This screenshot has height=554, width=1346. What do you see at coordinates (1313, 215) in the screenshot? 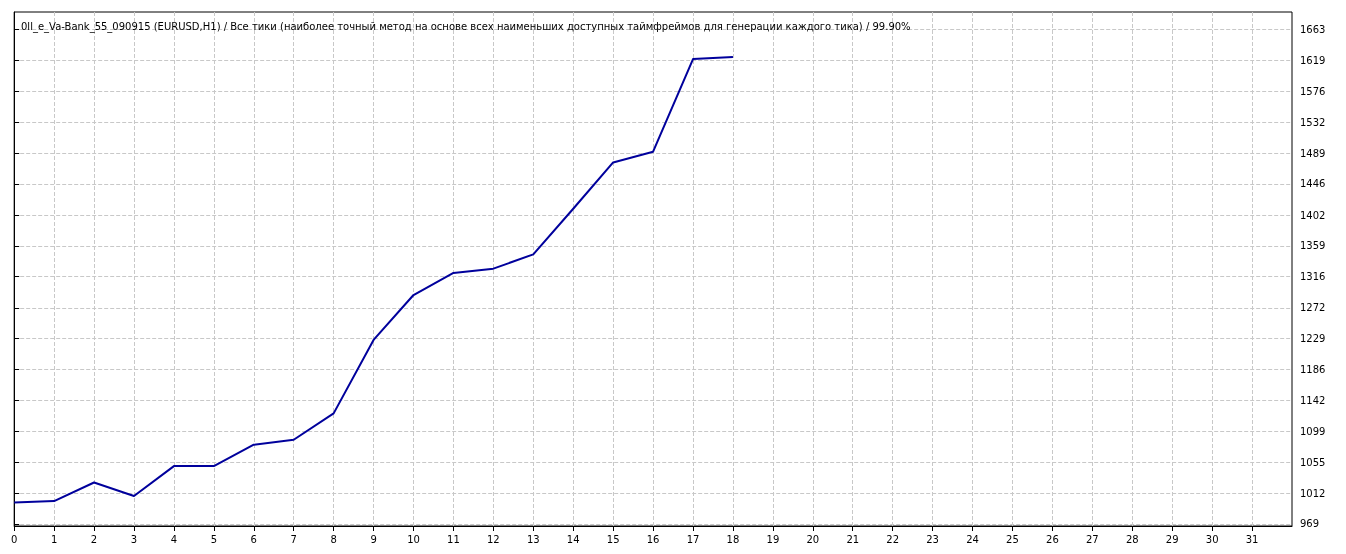
I see `y-tick-label: 1402` at bounding box center [1313, 215].